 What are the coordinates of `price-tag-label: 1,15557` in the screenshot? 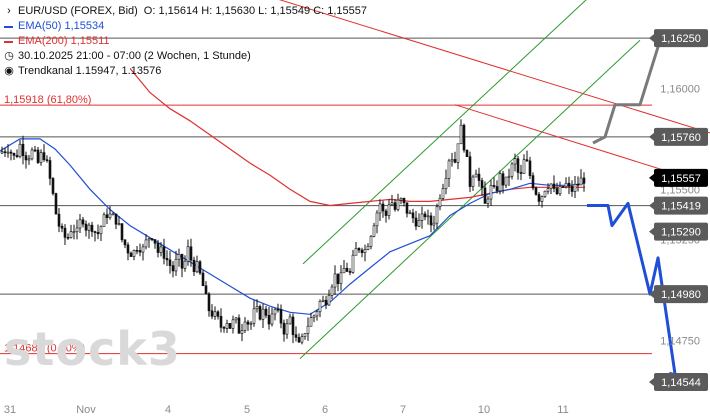 It's located at (681, 179).